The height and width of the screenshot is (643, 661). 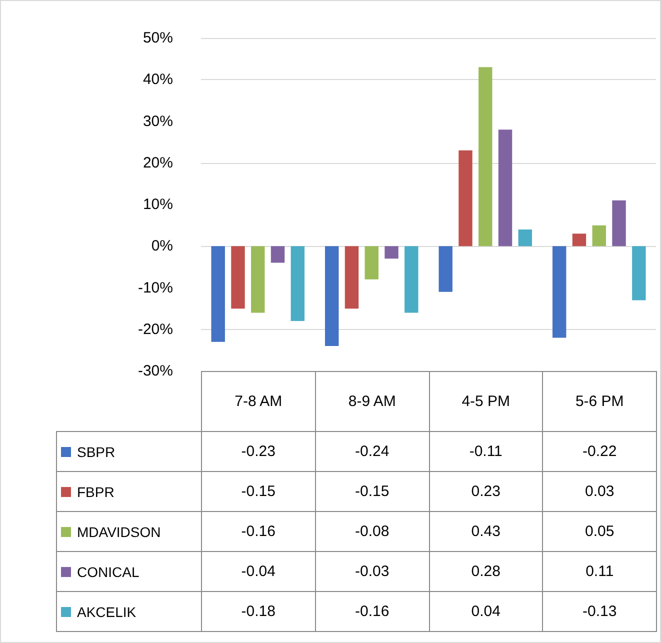 I want to click on data-label: 0.43, so click(x=486, y=532).